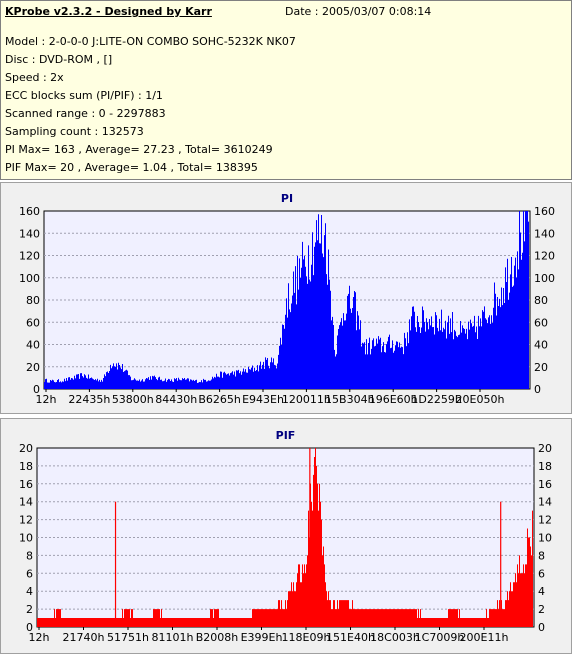  I want to click on x-tick-label: 1C7009h, so click(440, 637).